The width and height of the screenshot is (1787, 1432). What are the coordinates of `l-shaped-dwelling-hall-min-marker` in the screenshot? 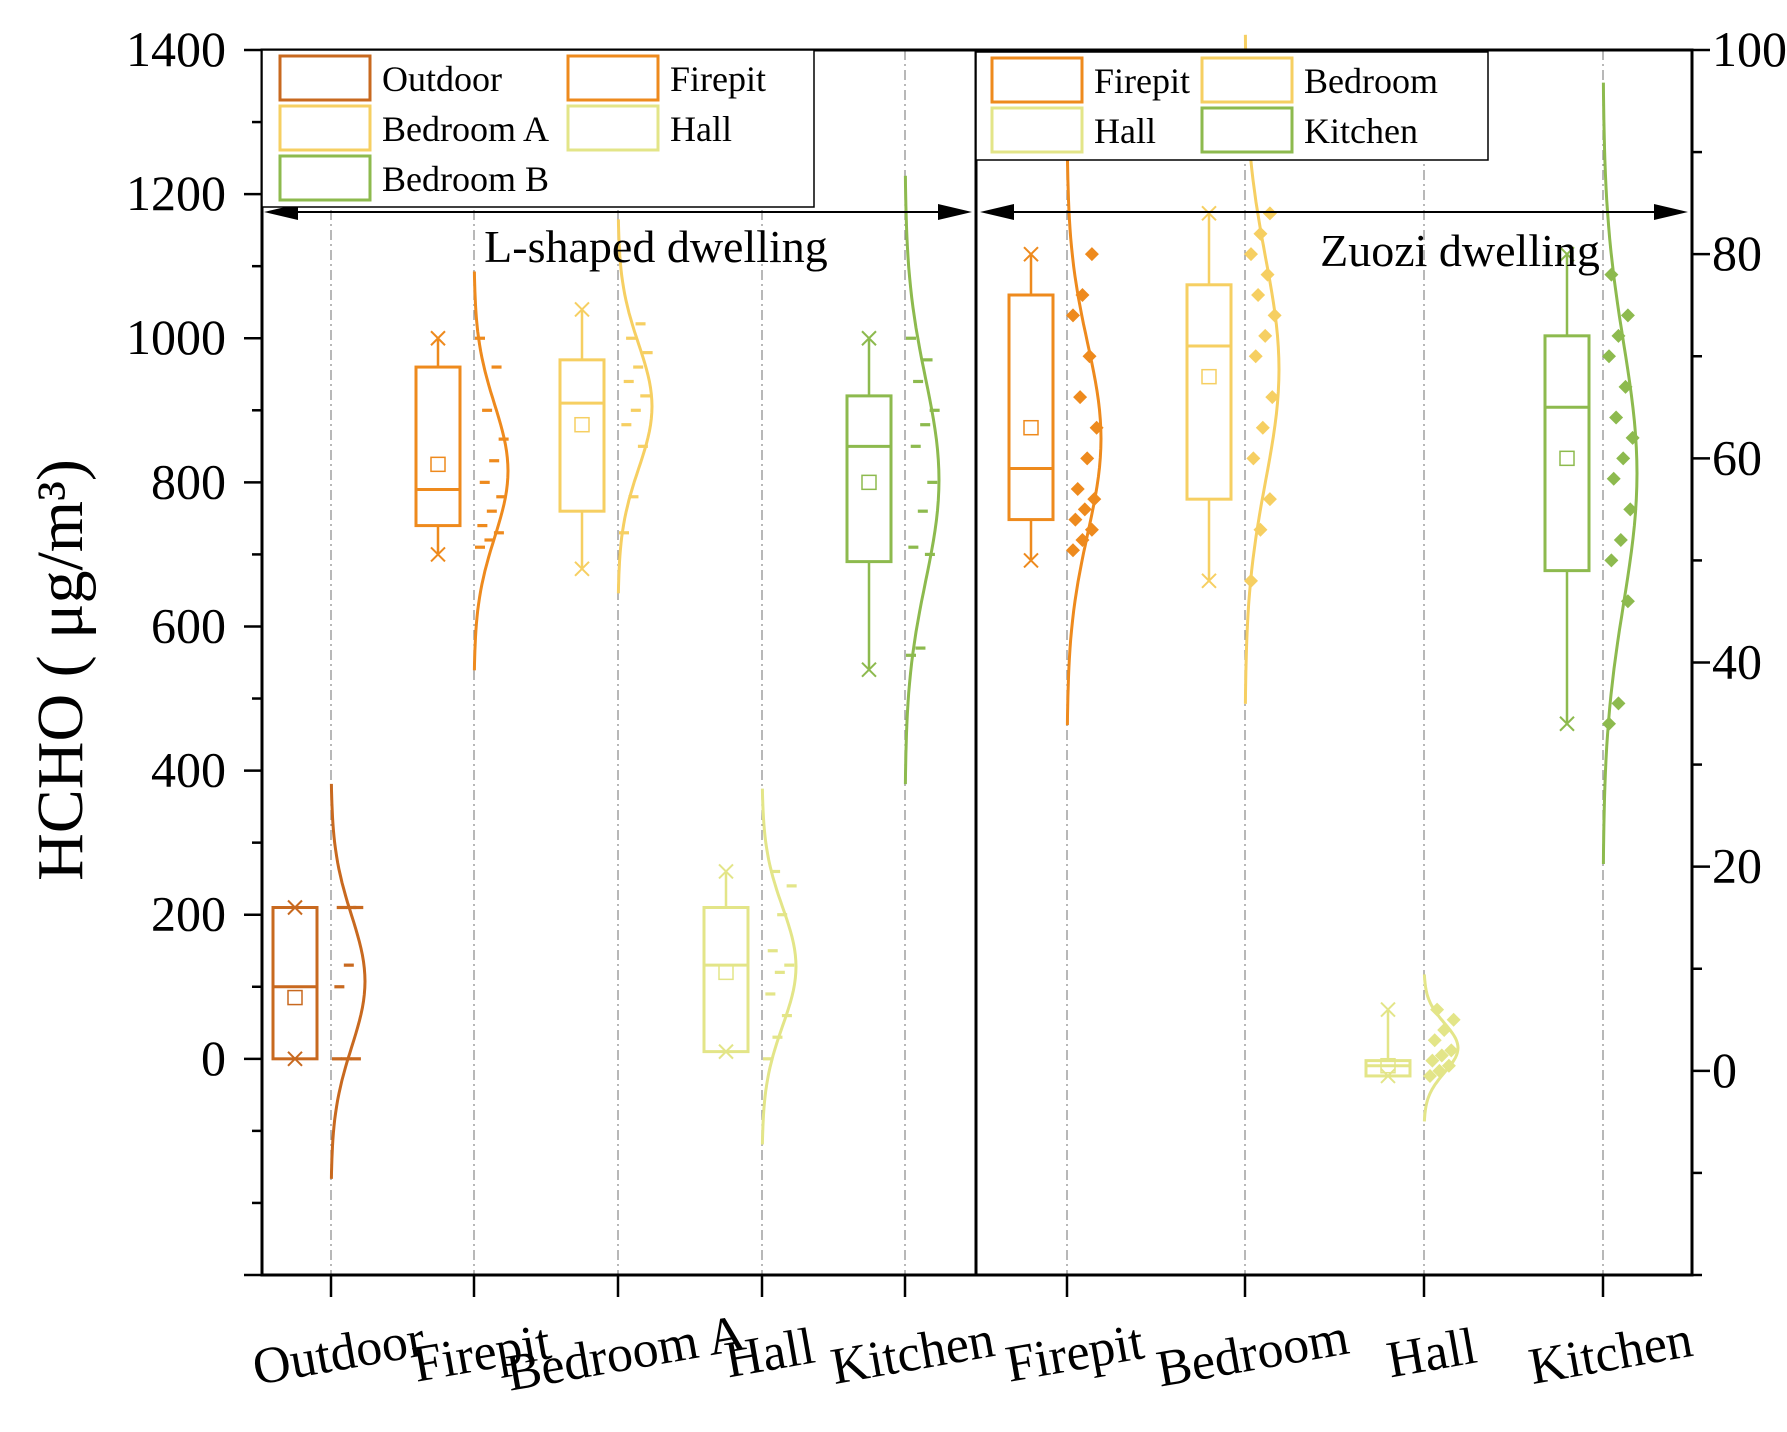 It's located at (726, 1051).